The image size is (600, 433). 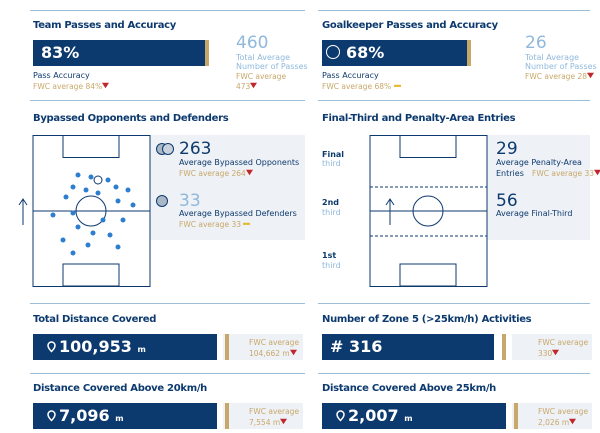 What do you see at coordinates (119, 53) in the screenshot?
I see `accuracy-bar: 83%` at bounding box center [119, 53].